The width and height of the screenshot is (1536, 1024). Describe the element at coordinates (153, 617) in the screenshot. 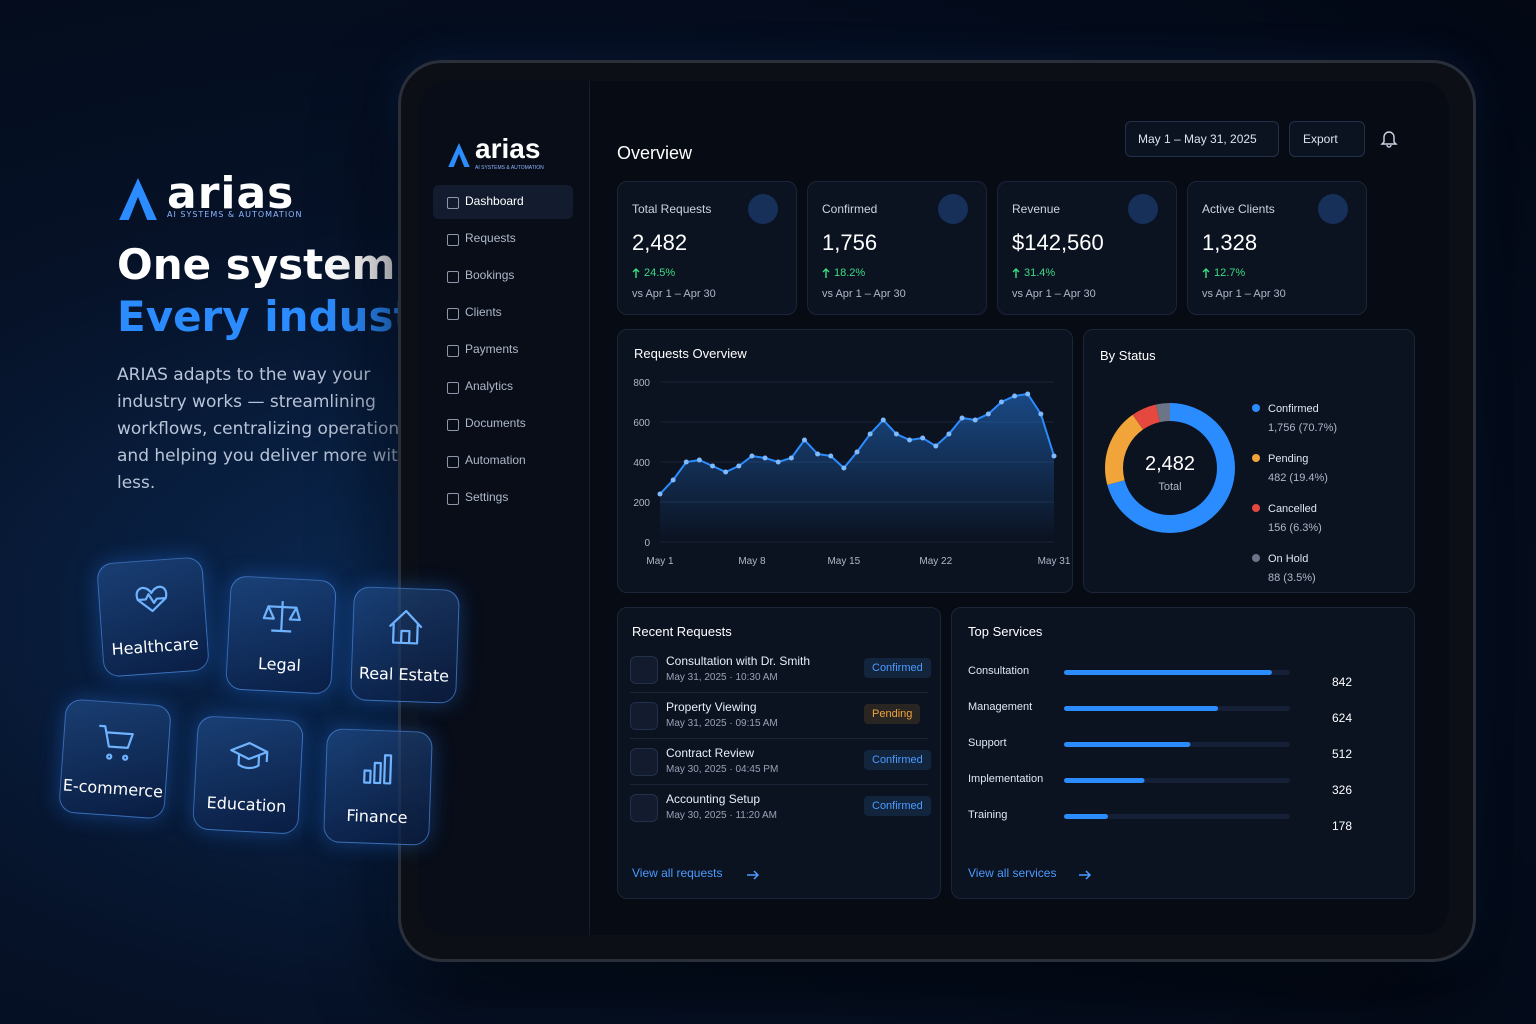

I see `industry-tile: Healthcare` at that location.